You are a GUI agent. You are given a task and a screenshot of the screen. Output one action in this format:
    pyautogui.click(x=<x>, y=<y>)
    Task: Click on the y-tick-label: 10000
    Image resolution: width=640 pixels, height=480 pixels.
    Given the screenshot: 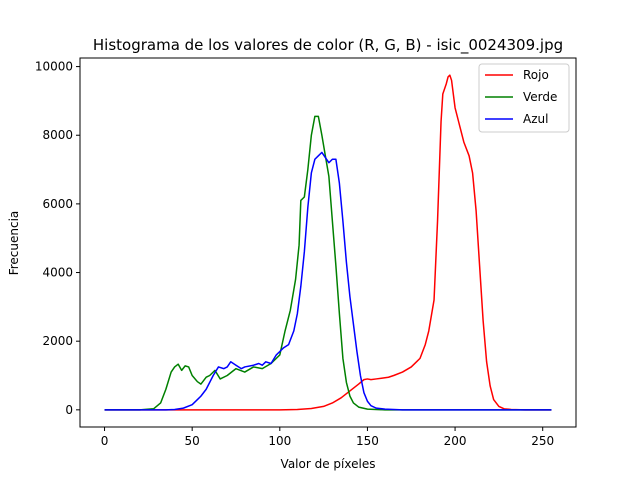 What is the action you would take?
    pyautogui.click(x=54, y=67)
    